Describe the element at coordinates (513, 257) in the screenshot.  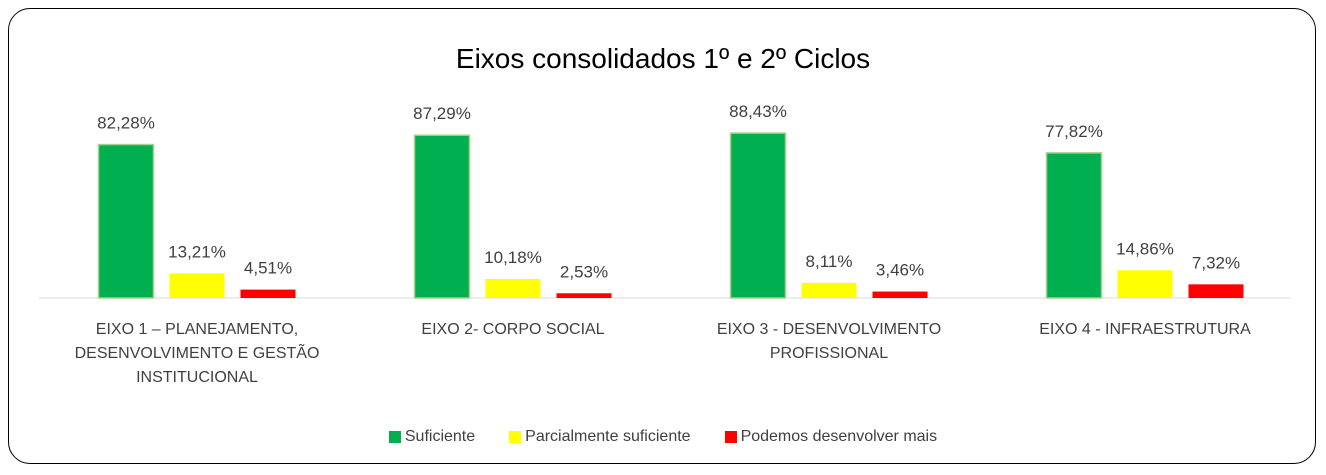
I see `data-label: 10,18%` at that location.